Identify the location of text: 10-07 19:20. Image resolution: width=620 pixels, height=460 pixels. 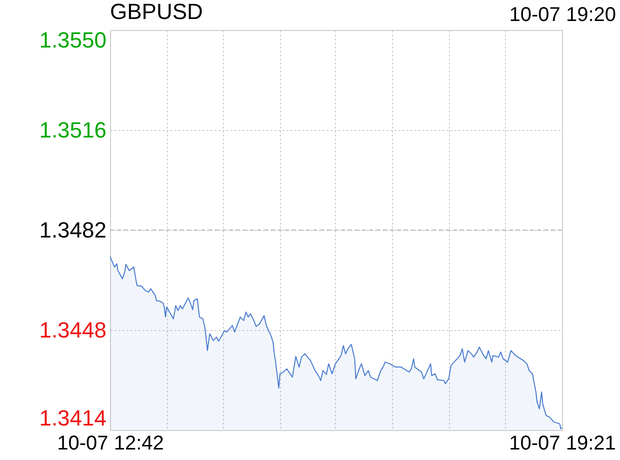
(562, 15).